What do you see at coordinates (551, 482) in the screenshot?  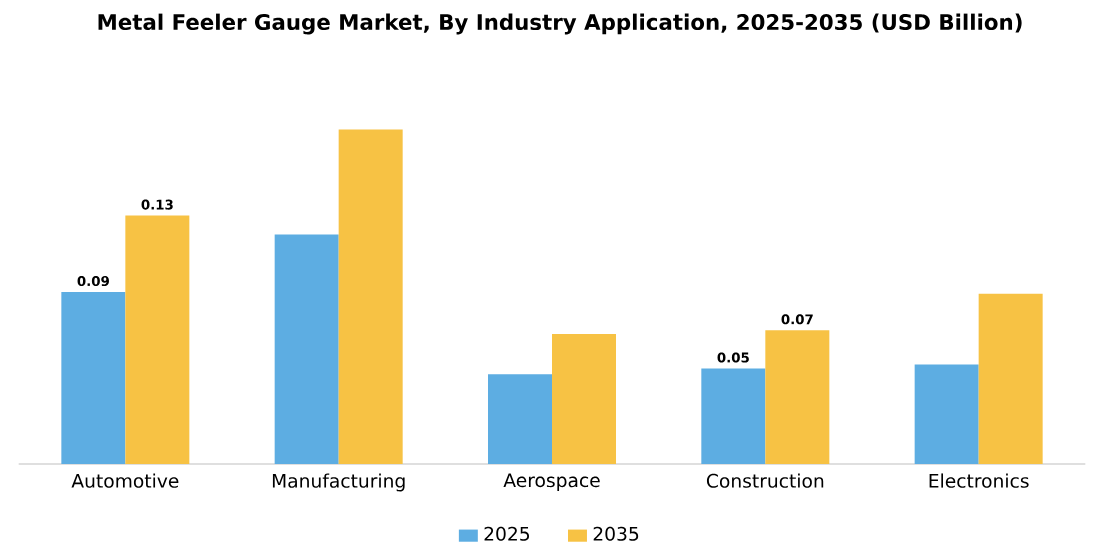 I see `x-tick-label: Aerospace` at bounding box center [551, 482].